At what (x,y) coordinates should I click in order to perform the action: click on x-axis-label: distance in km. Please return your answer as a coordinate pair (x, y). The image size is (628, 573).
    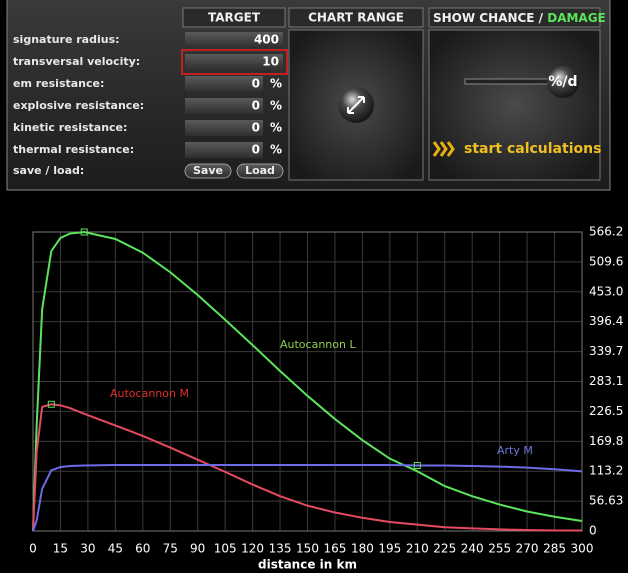
    Looking at the image, I should click on (307, 565).